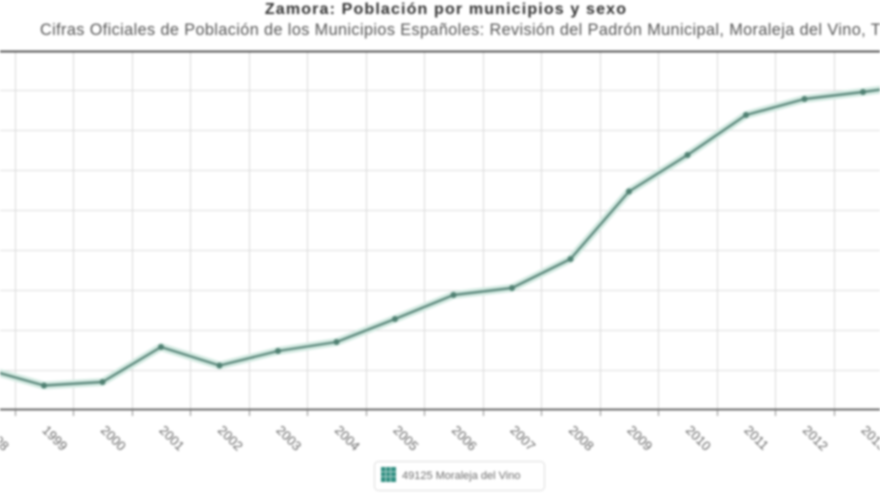 This screenshot has width=880, height=495. Describe the element at coordinates (6, 438) in the screenshot. I see `svg-text: 1998` at that location.